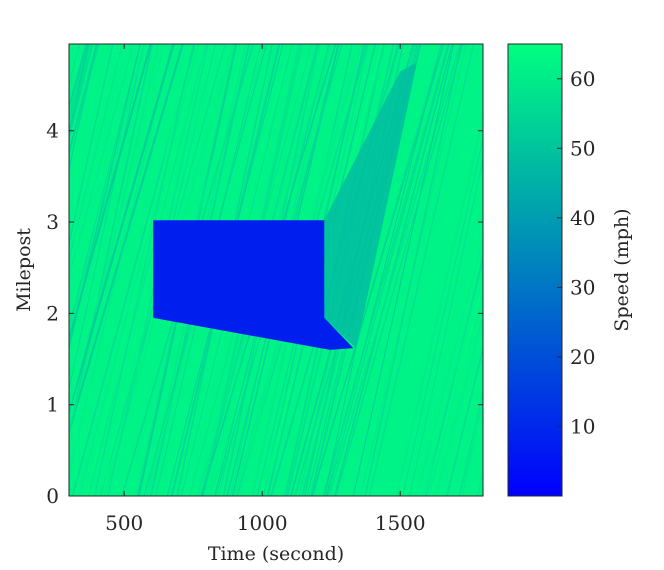 The width and height of the screenshot is (664, 570). I want to click on y-tick-label: 2, so click(52, 313).